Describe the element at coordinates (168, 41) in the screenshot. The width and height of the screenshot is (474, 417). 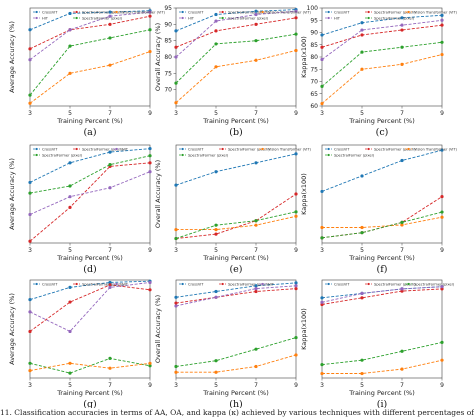
I see `y-tick-label: 85` at that location.